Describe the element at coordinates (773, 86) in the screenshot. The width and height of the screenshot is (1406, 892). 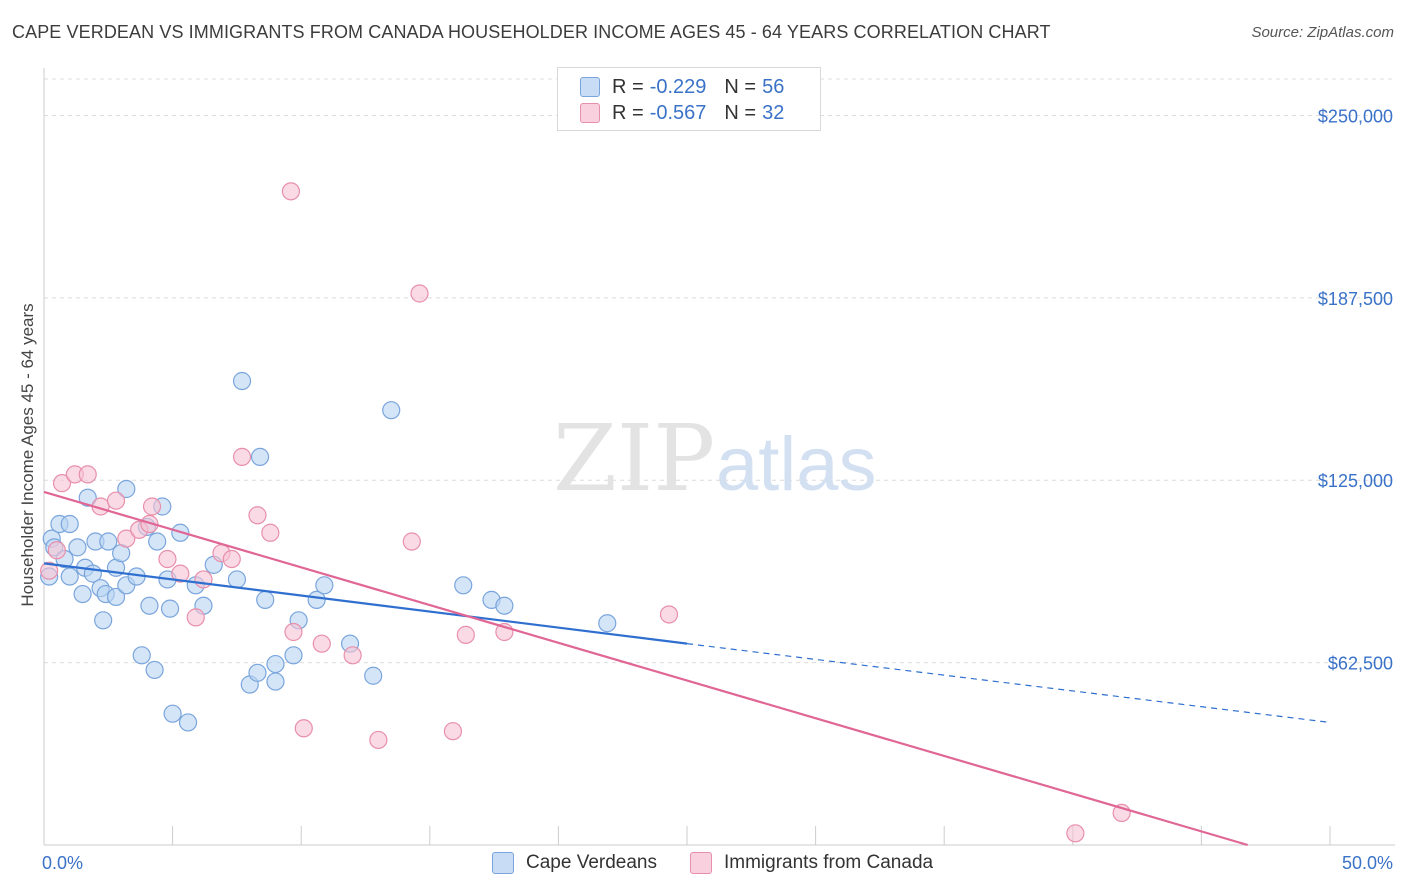
I see `legend-n-value: 56` at that location.